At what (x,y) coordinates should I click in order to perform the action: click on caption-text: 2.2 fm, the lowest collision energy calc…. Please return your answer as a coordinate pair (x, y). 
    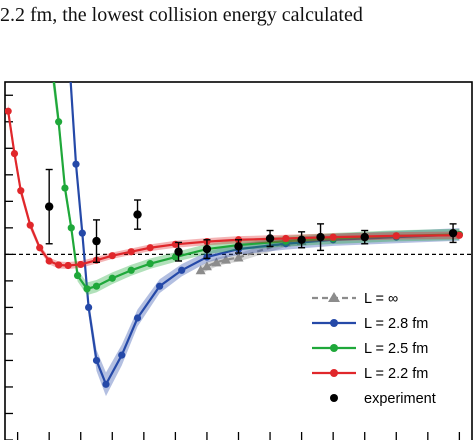
    Looking at the image, I should click on (181, 15).